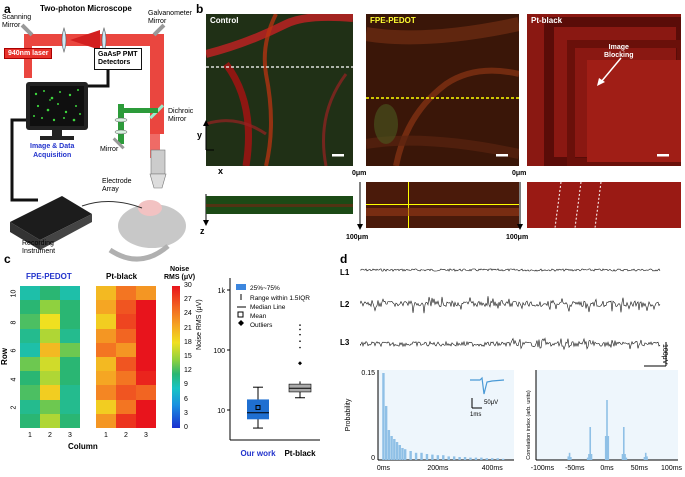  I want to click on electrode-array-label: Electrode Array, so click(117, 185).